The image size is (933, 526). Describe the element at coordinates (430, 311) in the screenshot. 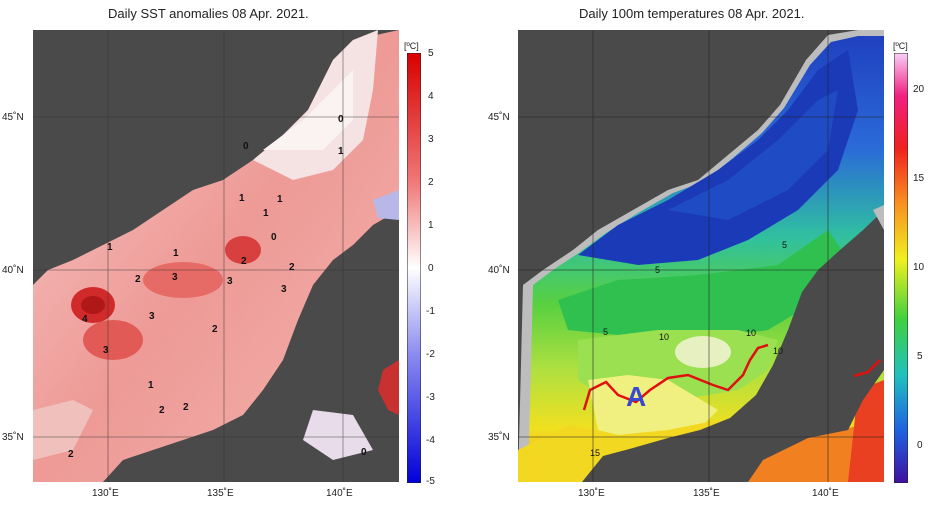

I see `colorbar-tick: -1` at that location.